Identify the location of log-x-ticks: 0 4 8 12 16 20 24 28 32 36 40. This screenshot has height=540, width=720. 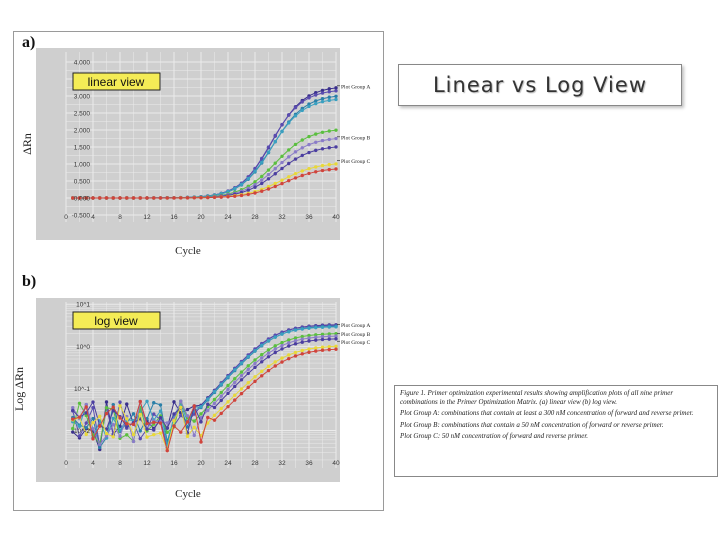
(202, 463).